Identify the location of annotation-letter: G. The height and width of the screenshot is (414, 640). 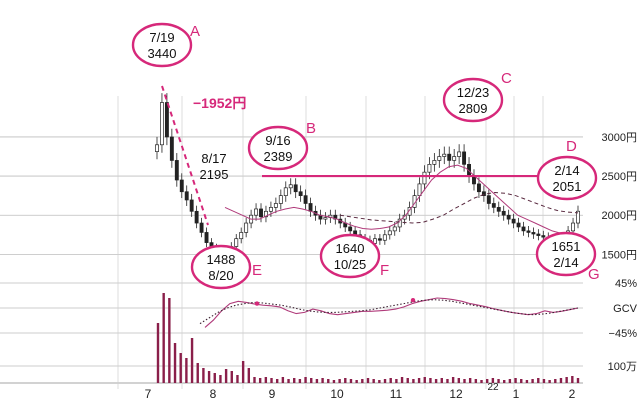
(594, 274).